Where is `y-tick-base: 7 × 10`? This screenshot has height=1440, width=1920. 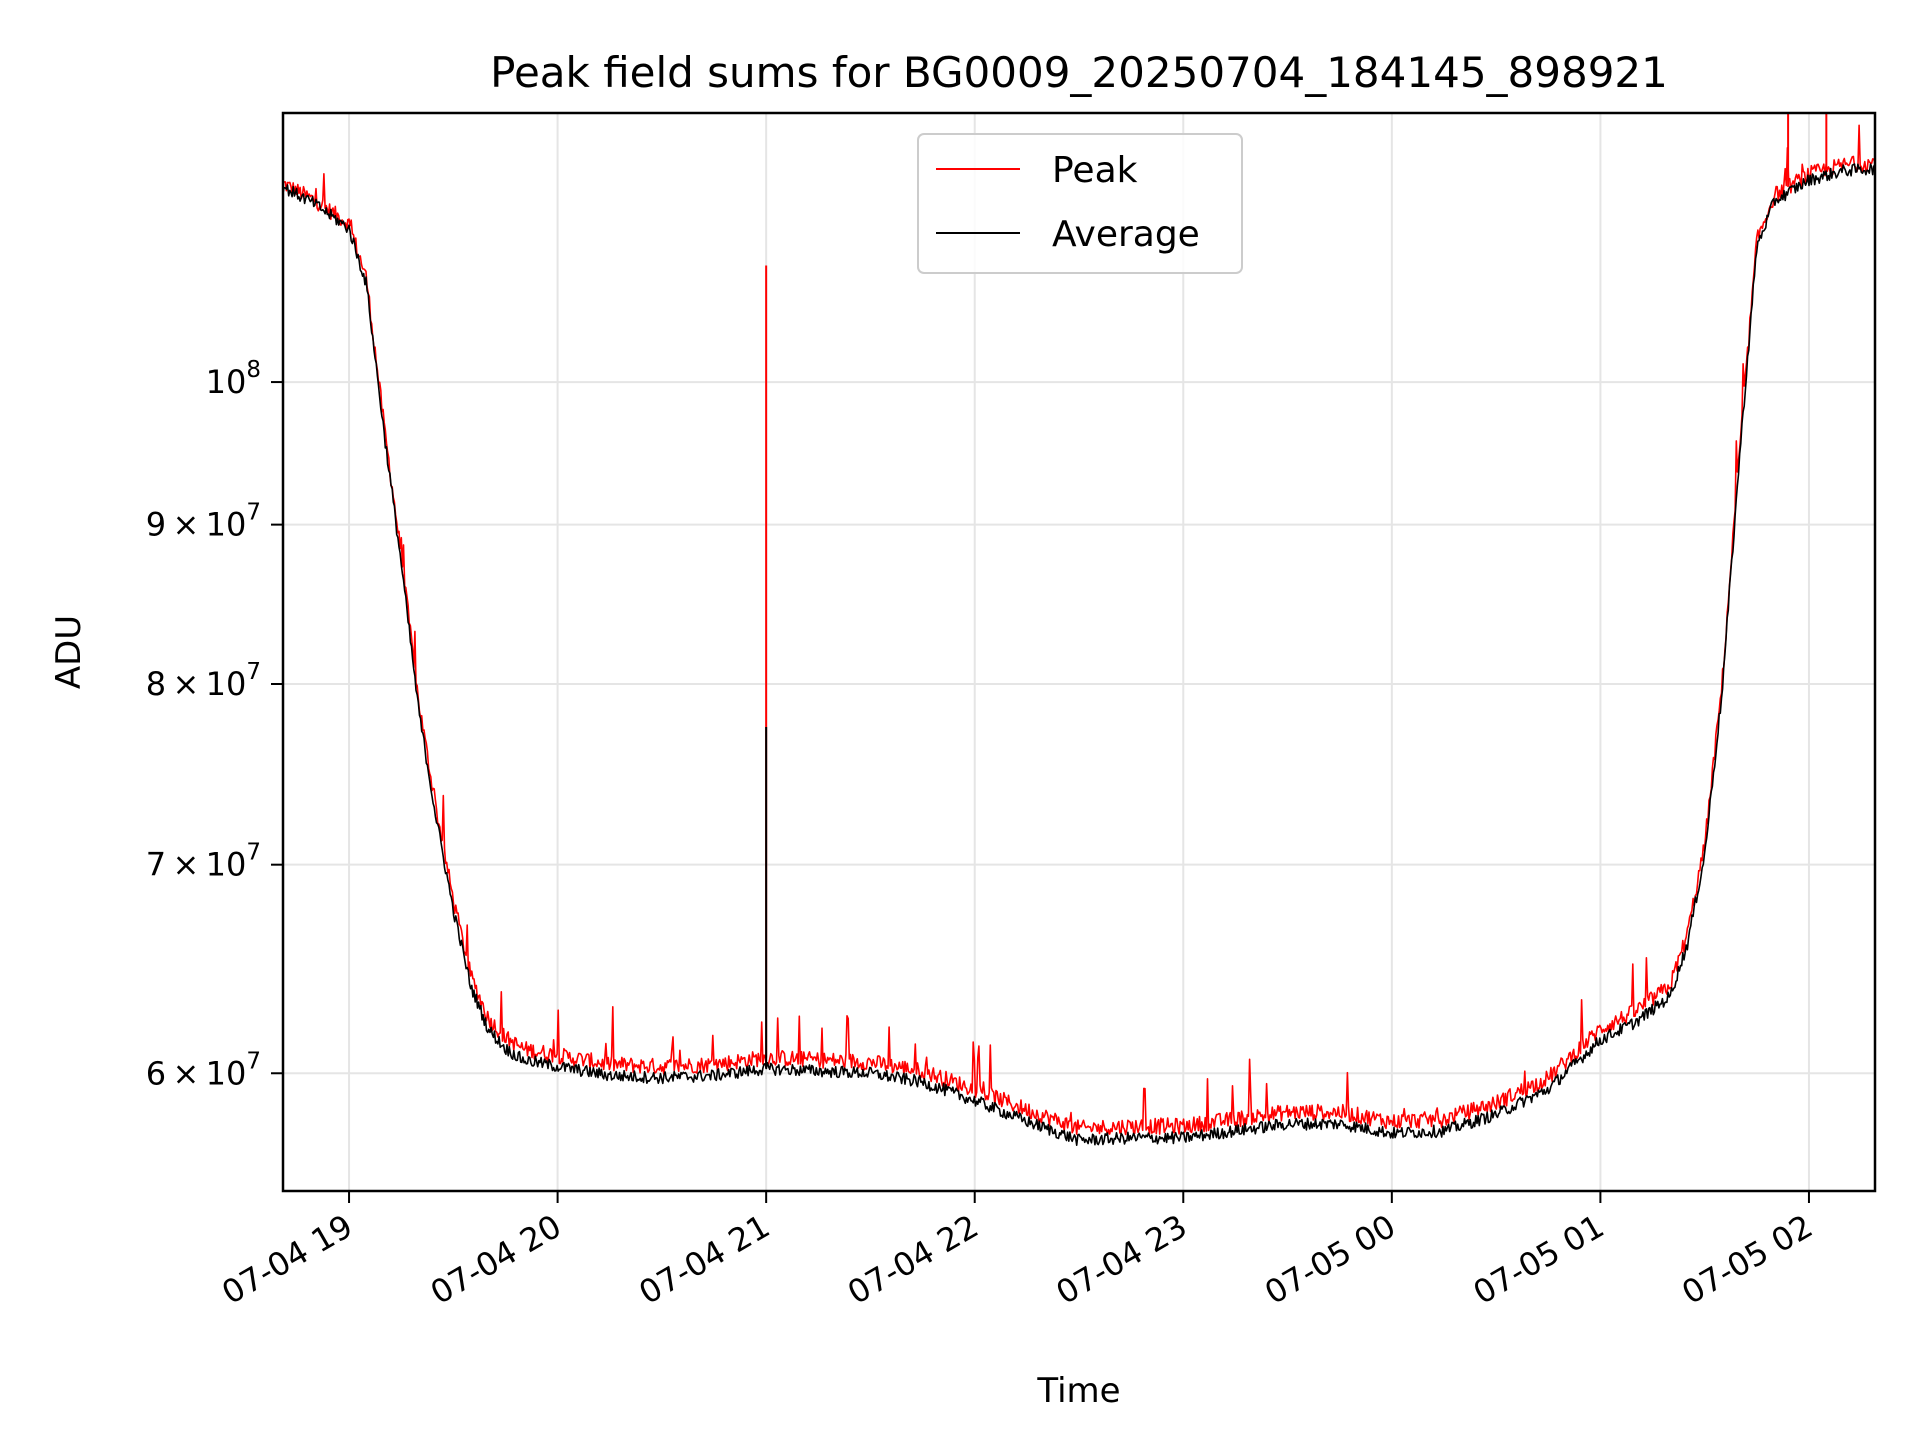
y-tick-base: 7 × 10 is located at coordinates (196, 865).